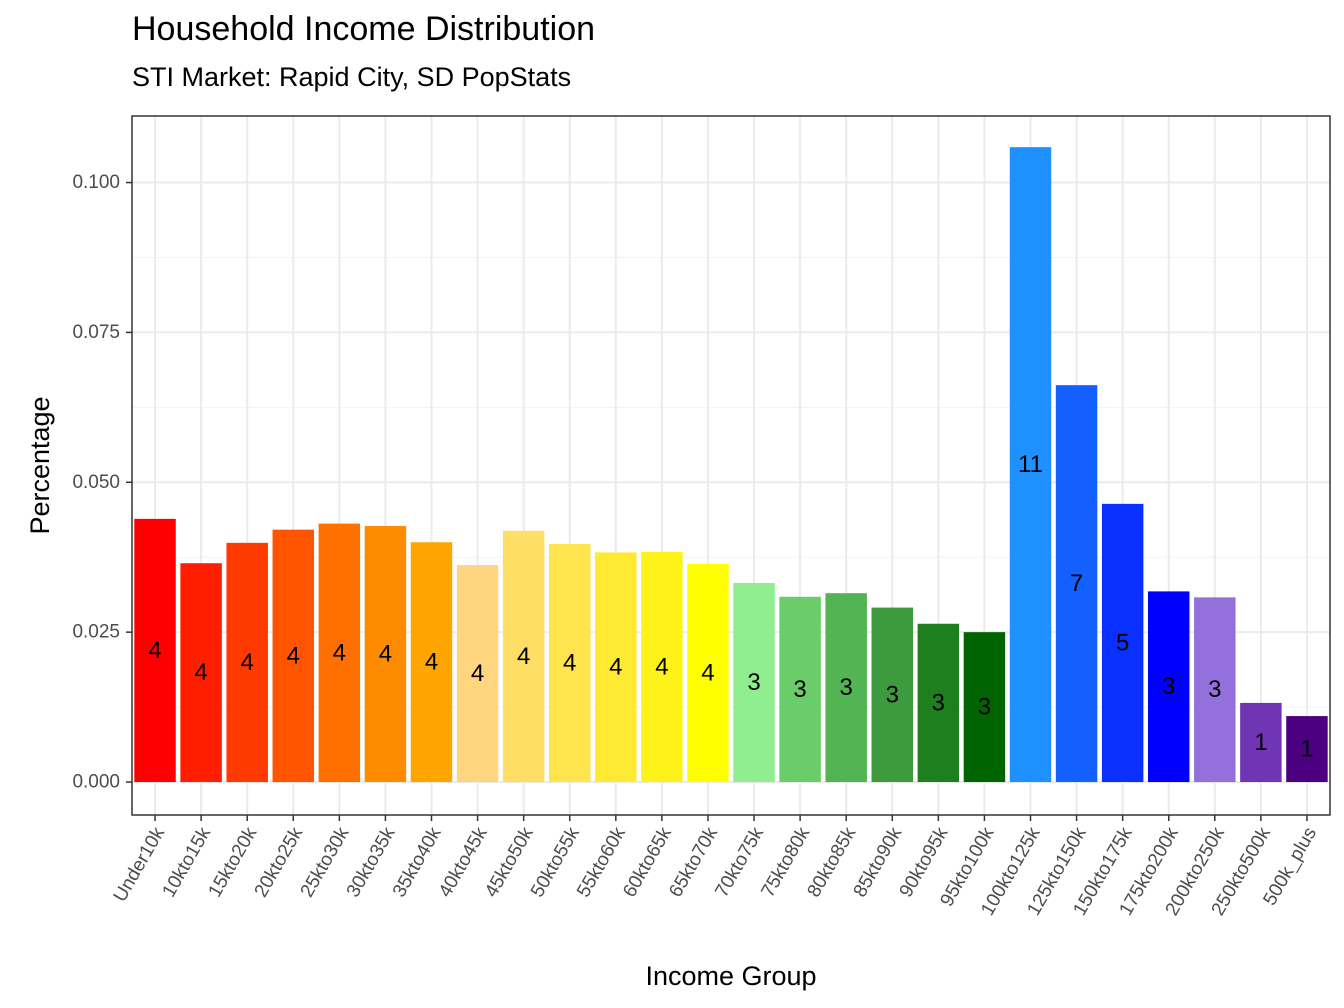 The image size is (1344, 1008). Describe the element at coordinates (730, 976) in the screenshot. I see `x-axis-title: Income Group` at that location.